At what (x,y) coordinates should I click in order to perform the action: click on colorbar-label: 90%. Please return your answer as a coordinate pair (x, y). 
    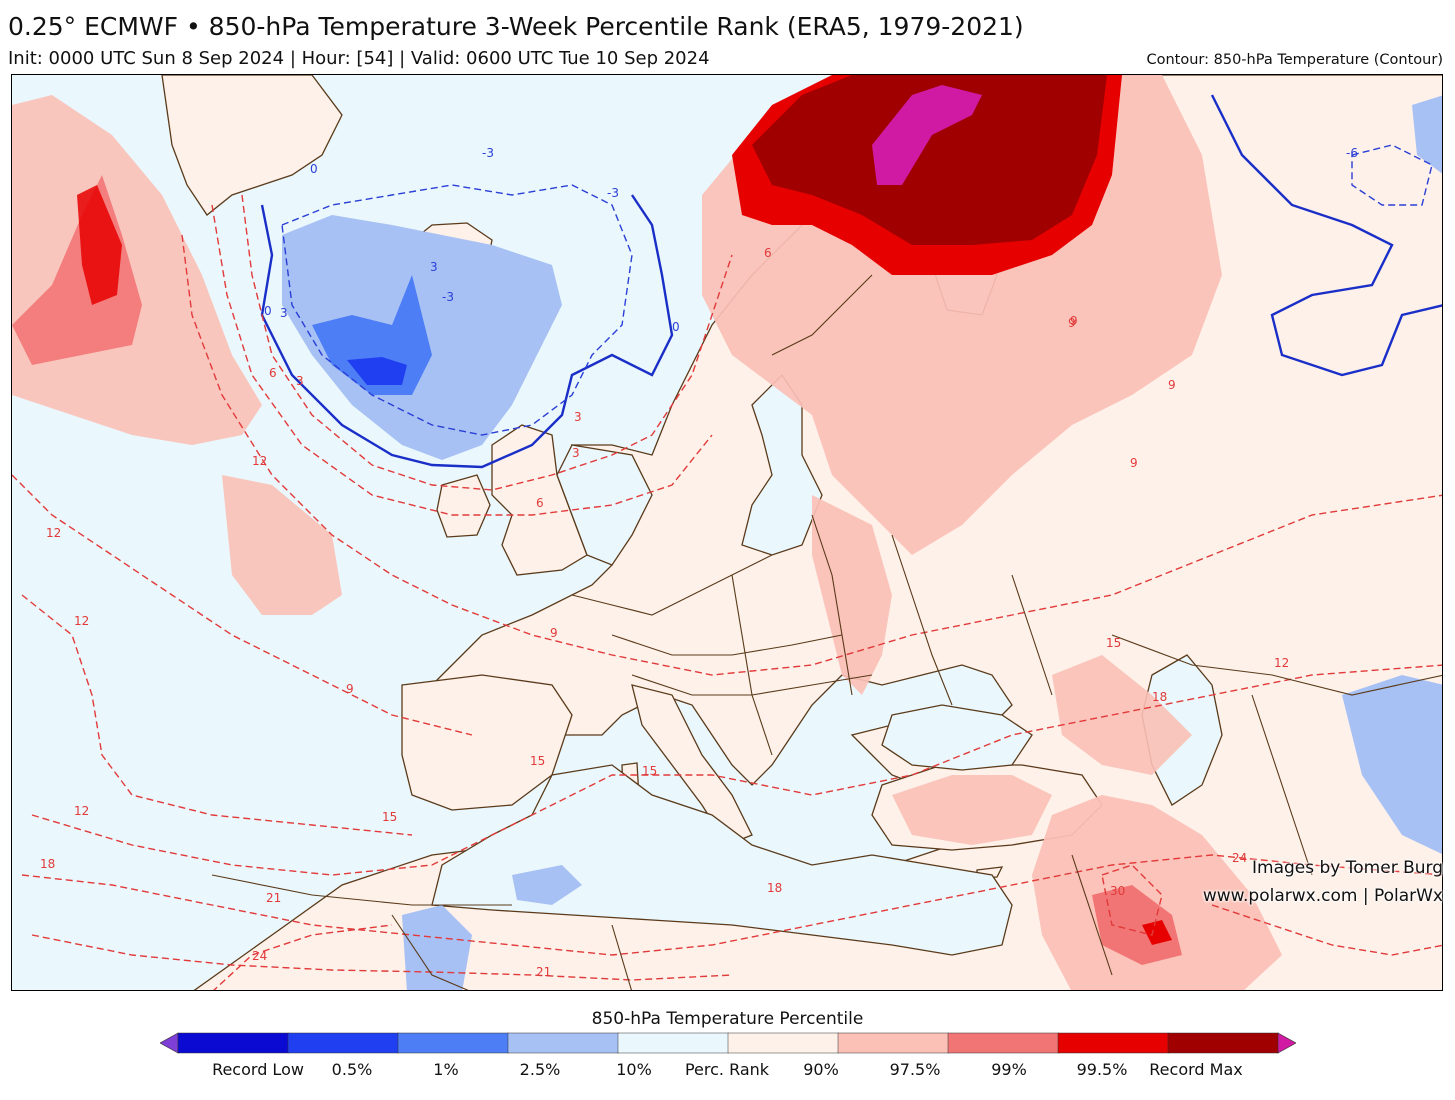
    Looking at the image, I should click on (821, 1069).